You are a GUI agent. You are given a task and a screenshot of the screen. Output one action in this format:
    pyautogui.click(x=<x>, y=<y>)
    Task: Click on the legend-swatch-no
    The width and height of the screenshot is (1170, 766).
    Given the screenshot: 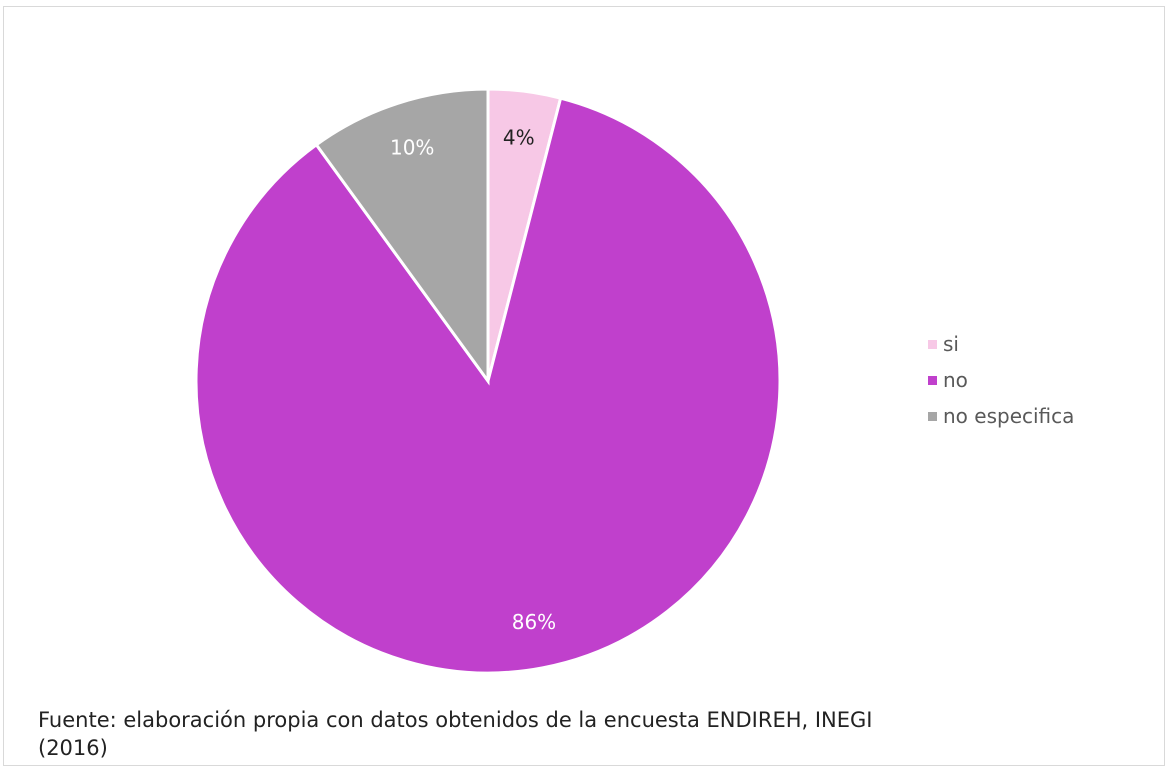 What is the action you would take?
    pyautogui.click(x=932, y=380)
    